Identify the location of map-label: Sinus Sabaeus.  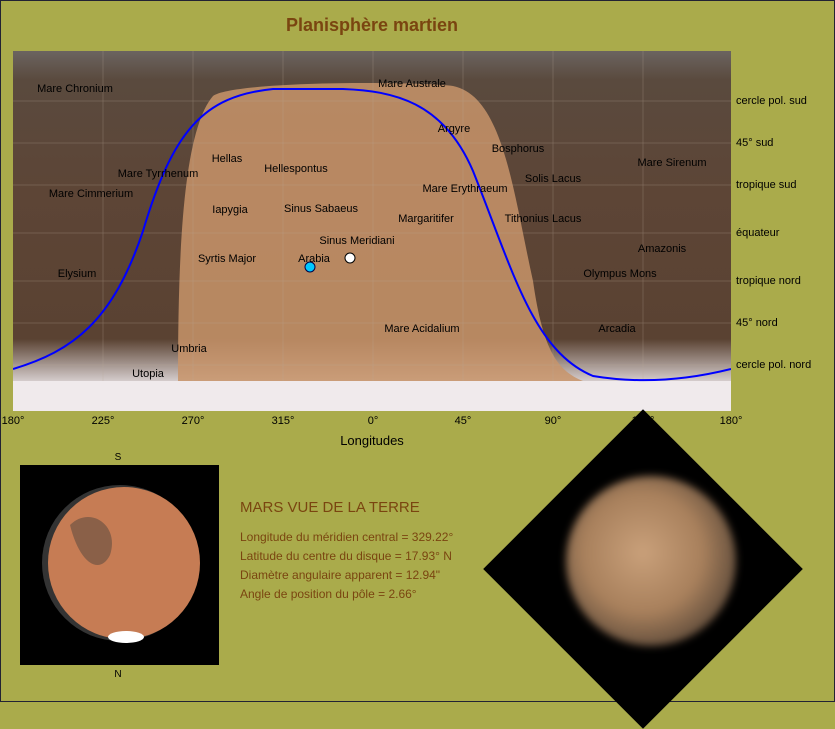
(321, 209).